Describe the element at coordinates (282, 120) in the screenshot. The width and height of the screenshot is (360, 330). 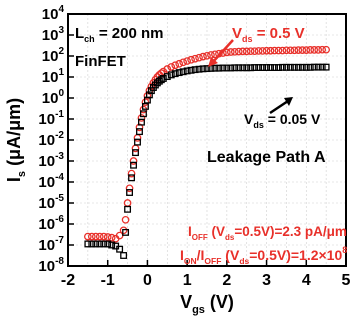
I see `vds-low-label: Vds = 0.05 V` at that location.